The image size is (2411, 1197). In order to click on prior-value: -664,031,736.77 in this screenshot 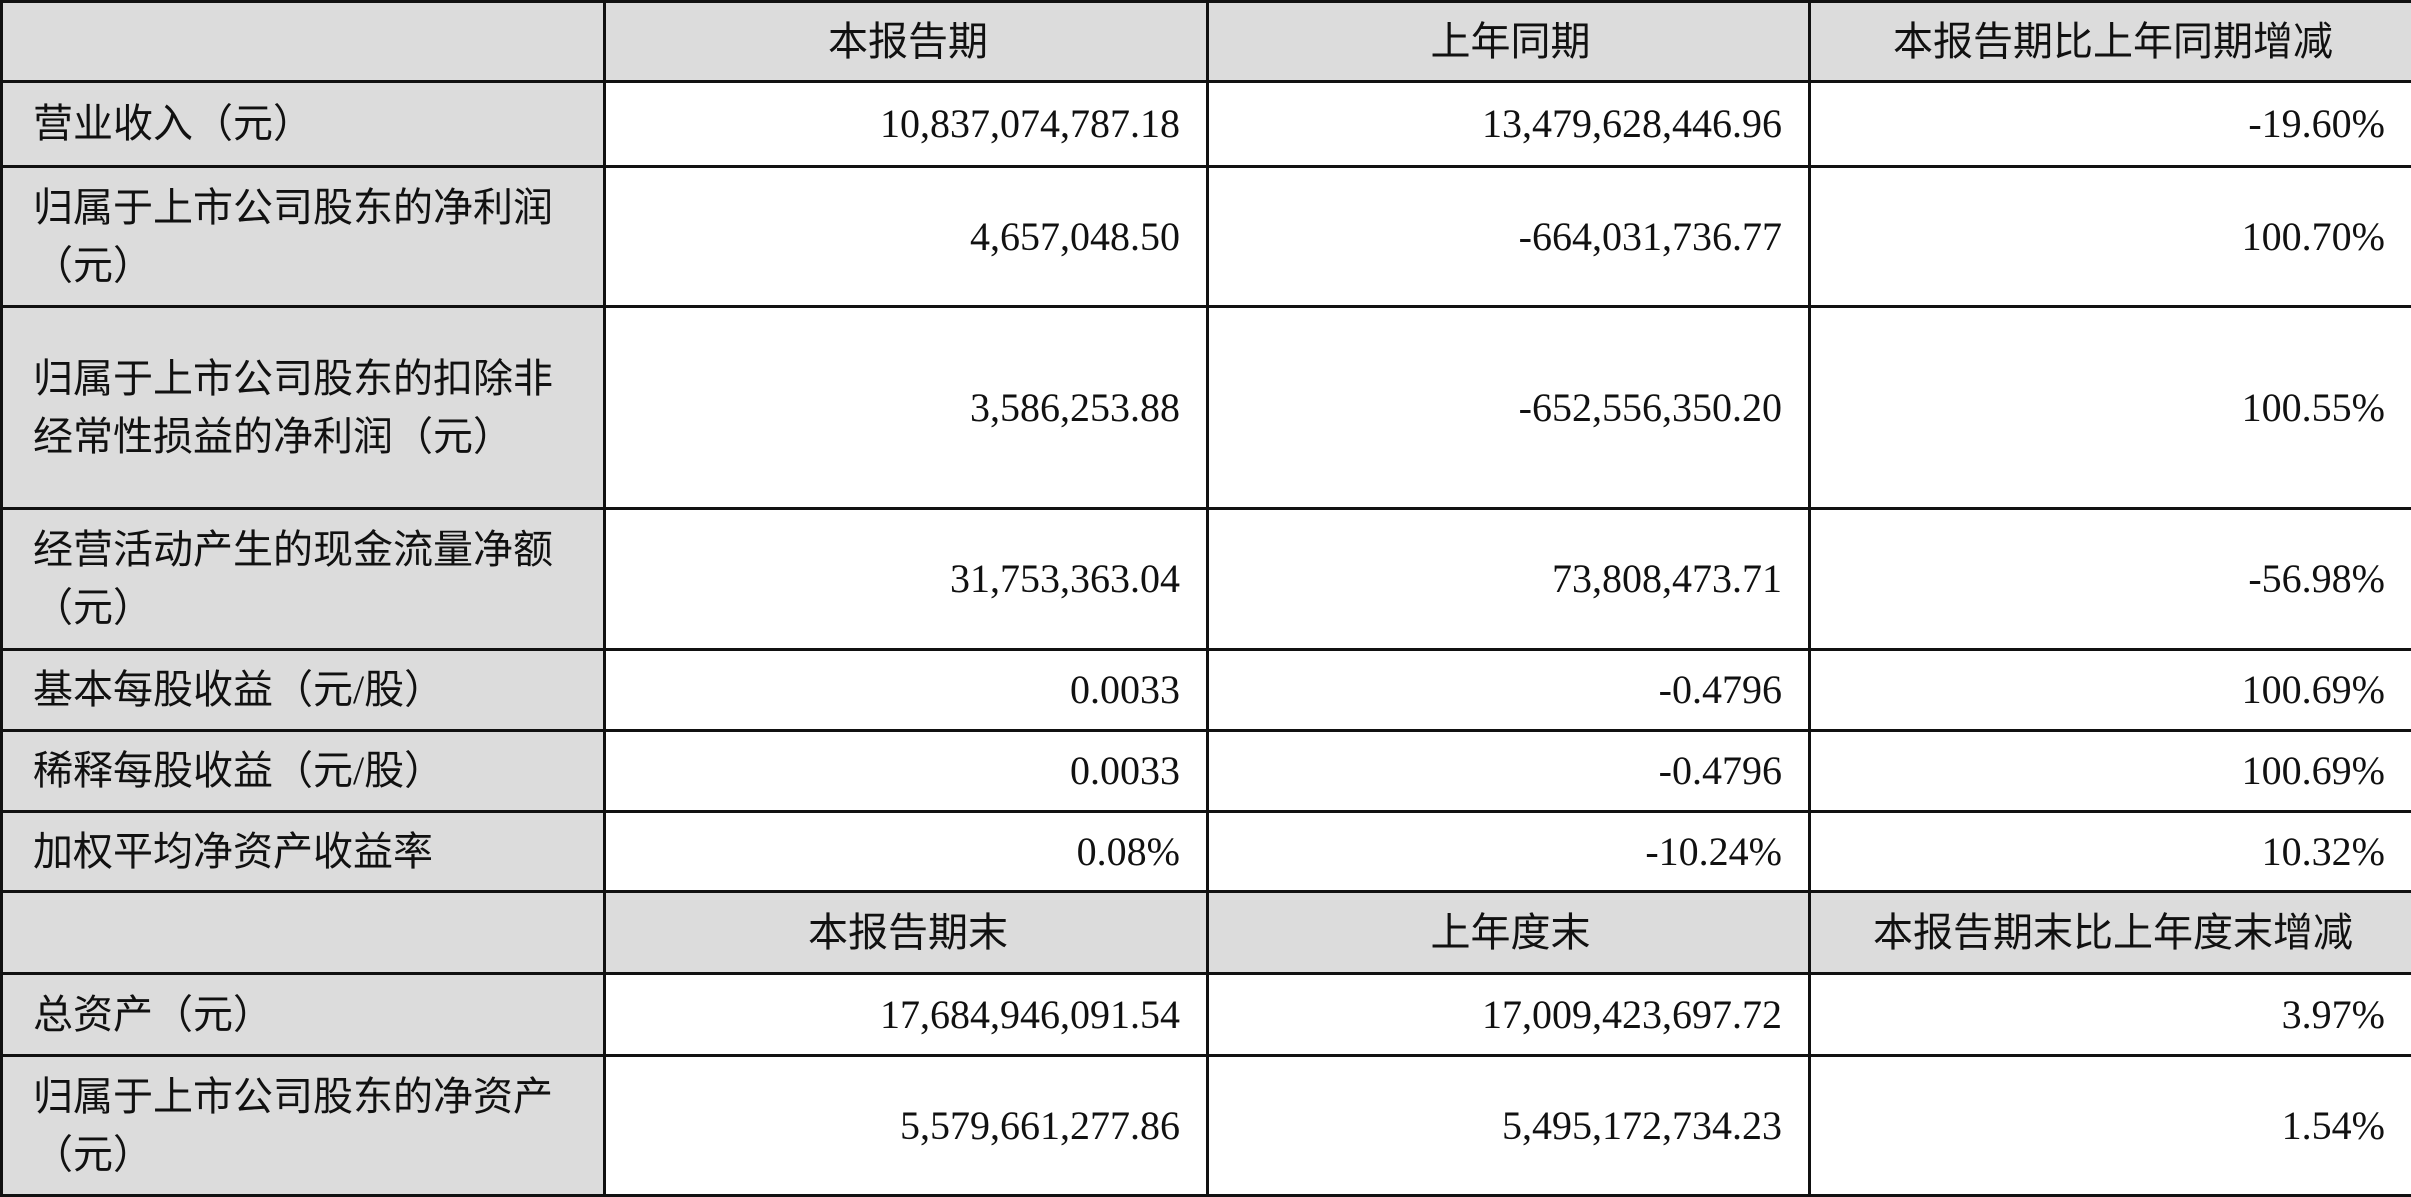, I will do `click(1509, 237)`.